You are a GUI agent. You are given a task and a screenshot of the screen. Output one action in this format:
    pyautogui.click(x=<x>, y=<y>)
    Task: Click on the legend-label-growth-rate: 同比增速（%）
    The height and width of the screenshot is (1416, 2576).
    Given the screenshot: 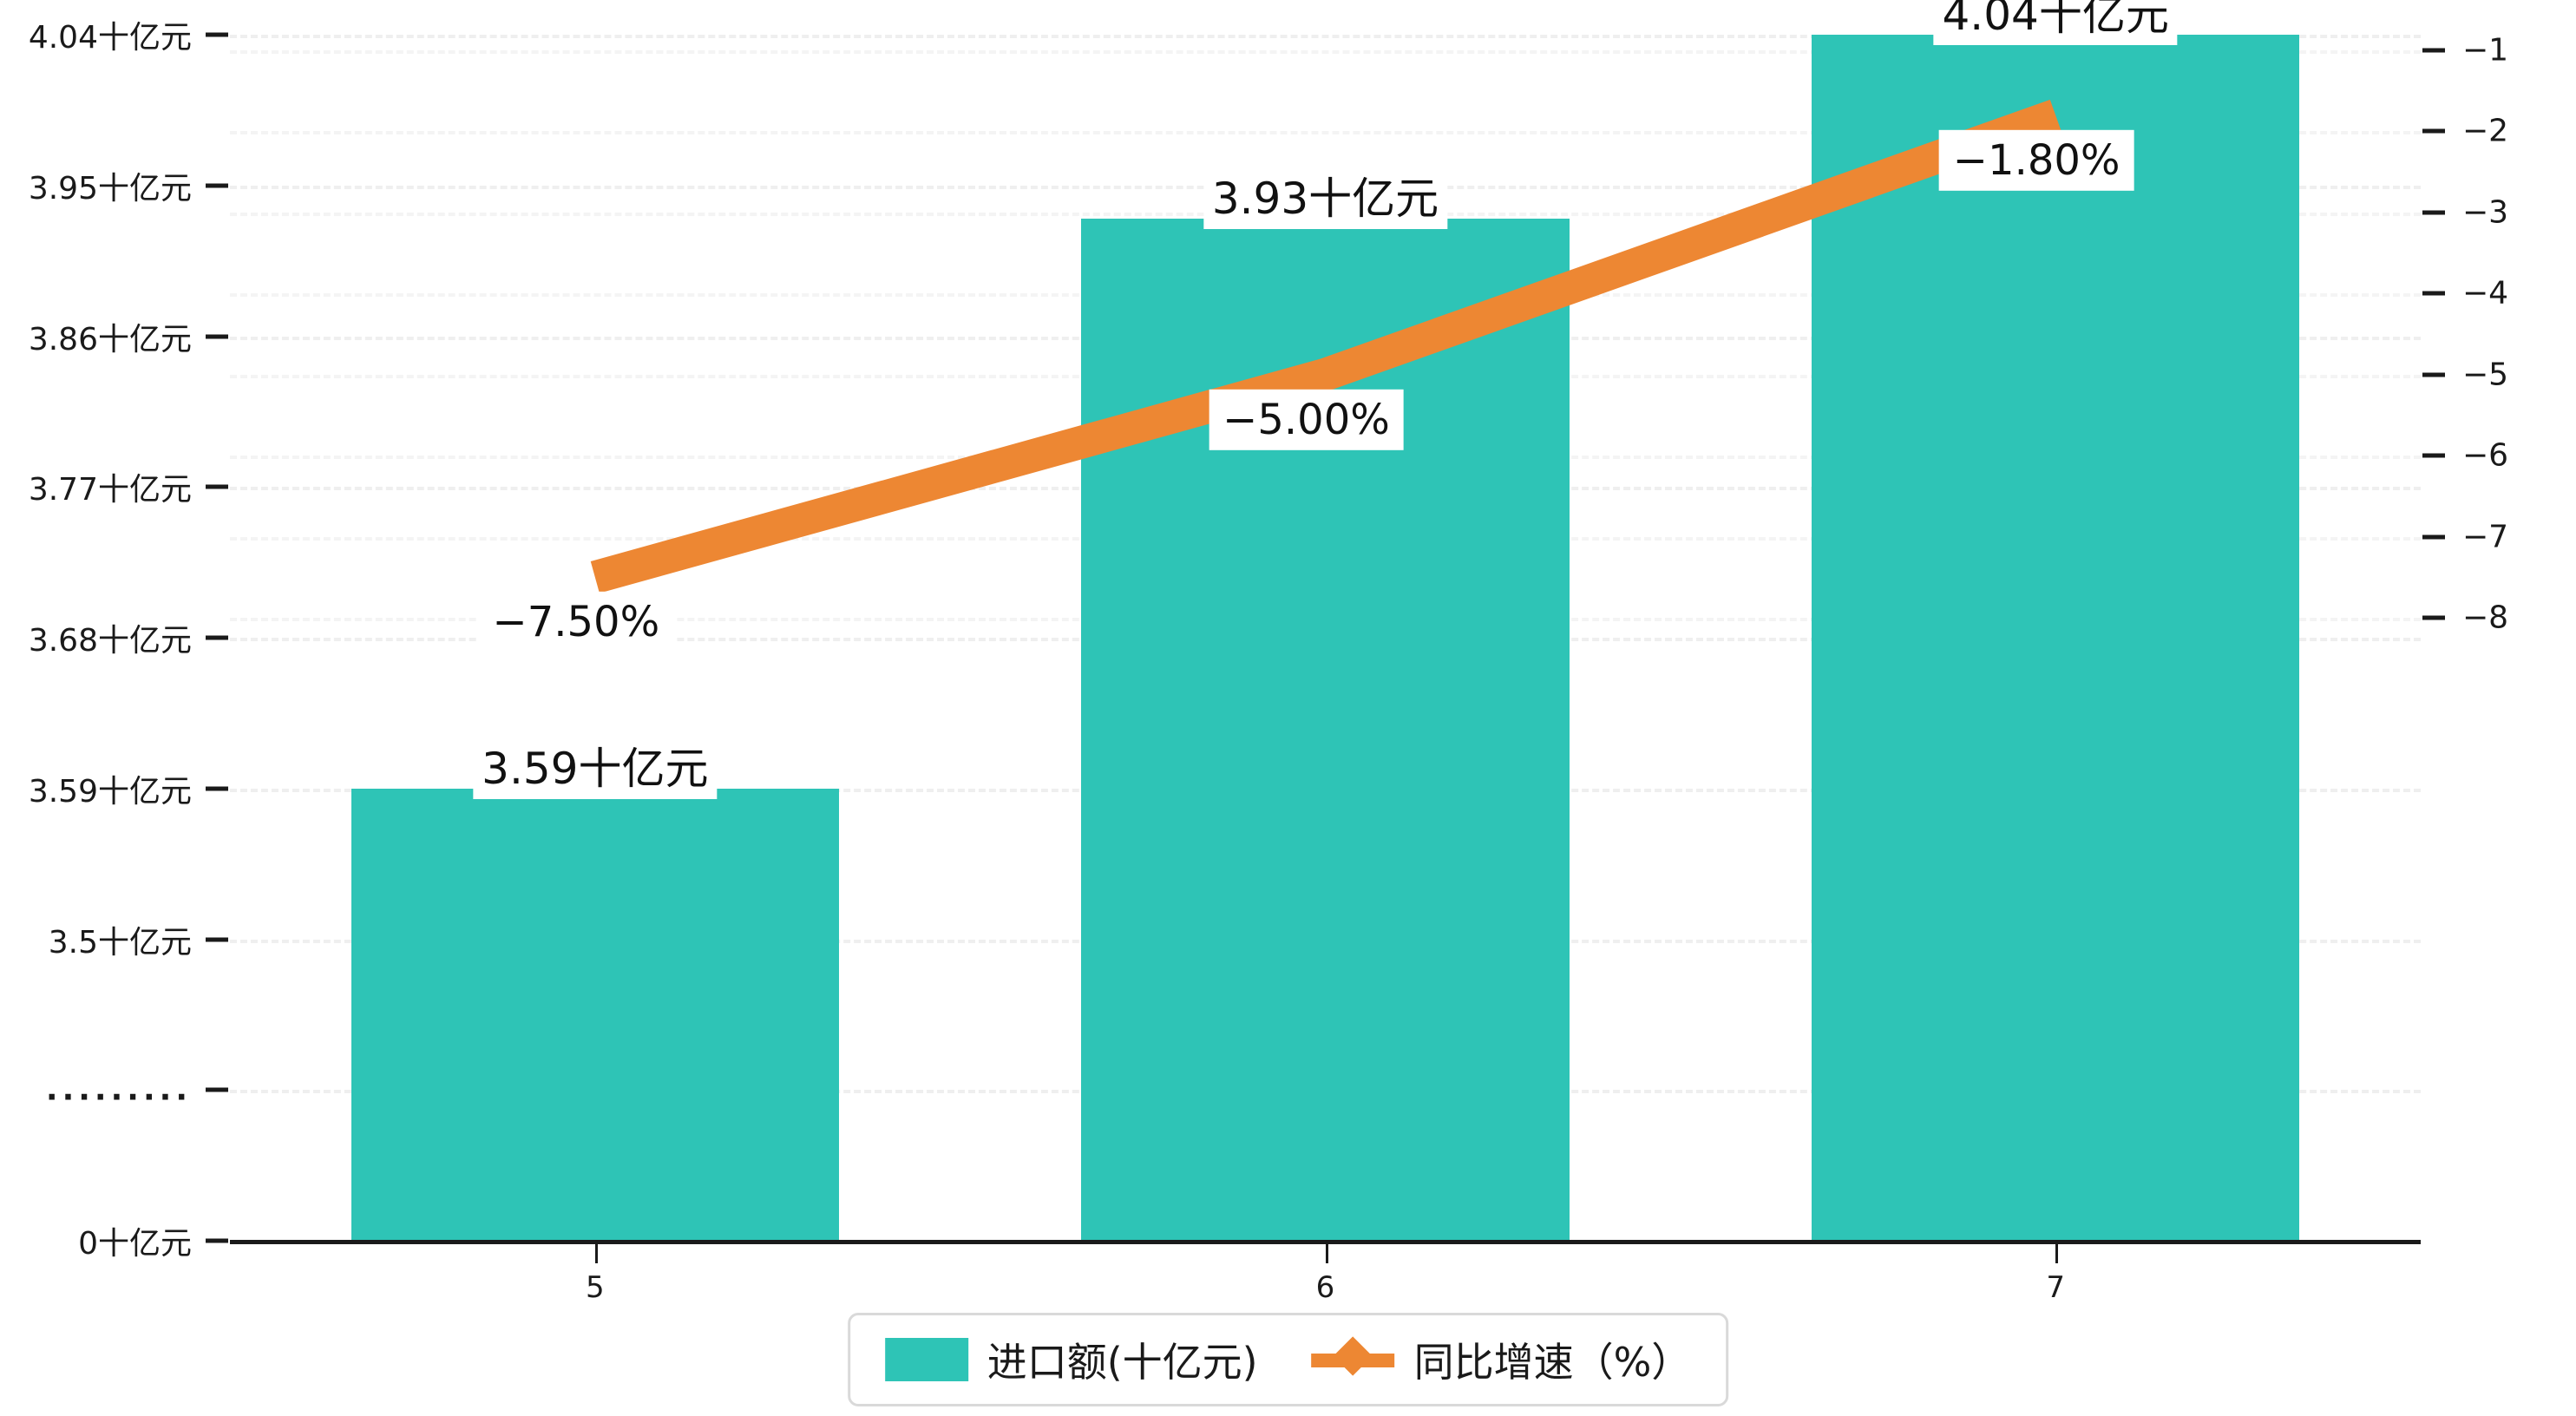 What is the action you would take?
    pyautogui.click(x=1552, y=1362)
    